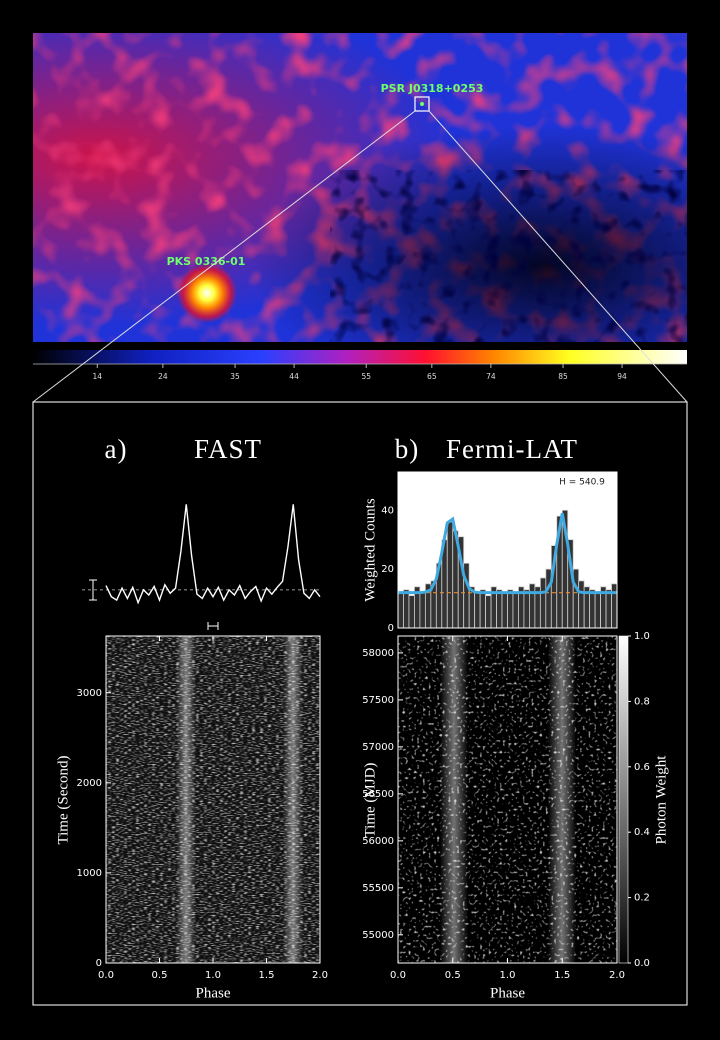 The image size is (720, 1040). What do you see at coordinates (213, 554) in the screenshot?
I see `profile-line` at bounding box center [213, 554].